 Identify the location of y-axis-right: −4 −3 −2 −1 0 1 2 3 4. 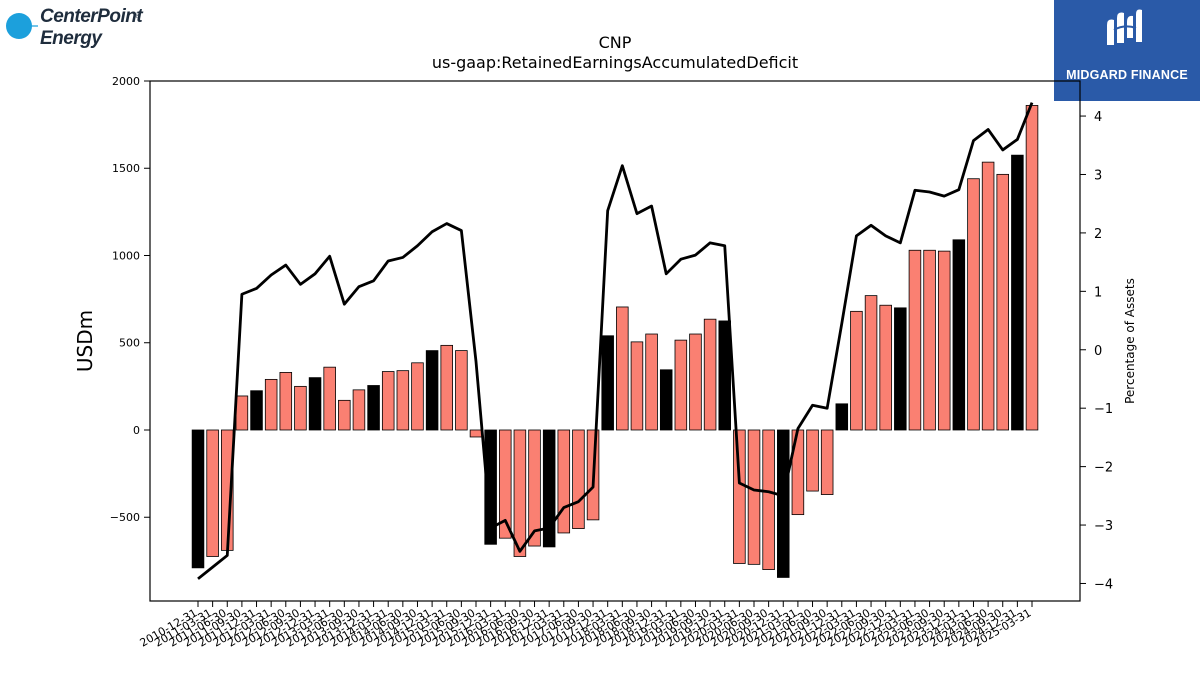
(1096, 351).